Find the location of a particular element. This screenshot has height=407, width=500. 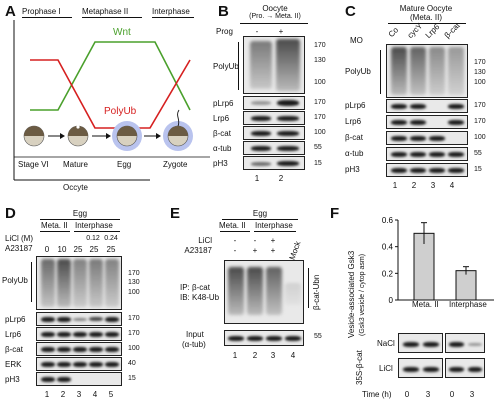

marker-b-170a: 170 is located at coordinates (320, 45).